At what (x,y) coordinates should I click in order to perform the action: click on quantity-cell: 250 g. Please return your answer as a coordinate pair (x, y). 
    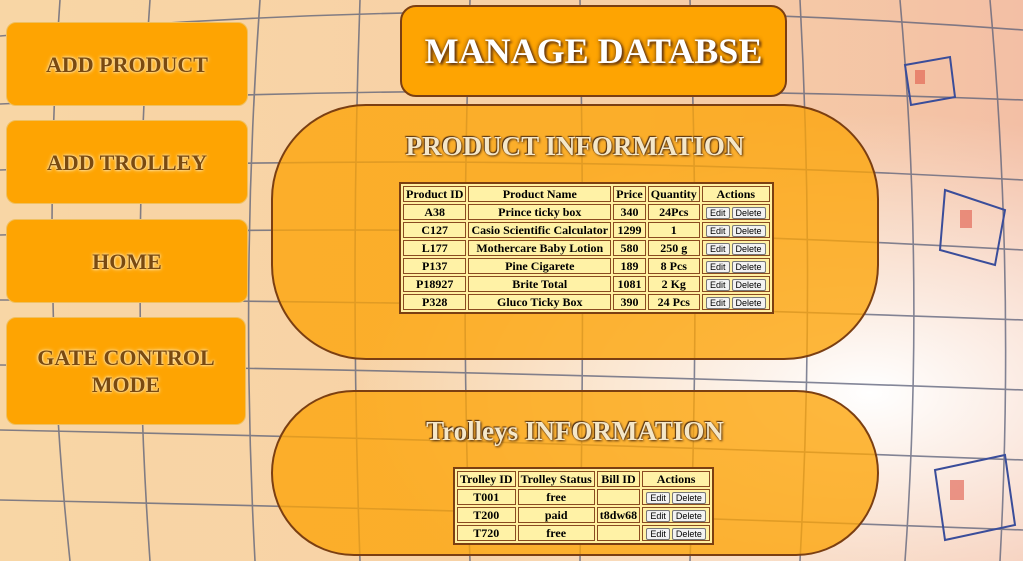
    Looking at the image, I should click on (673, 248).